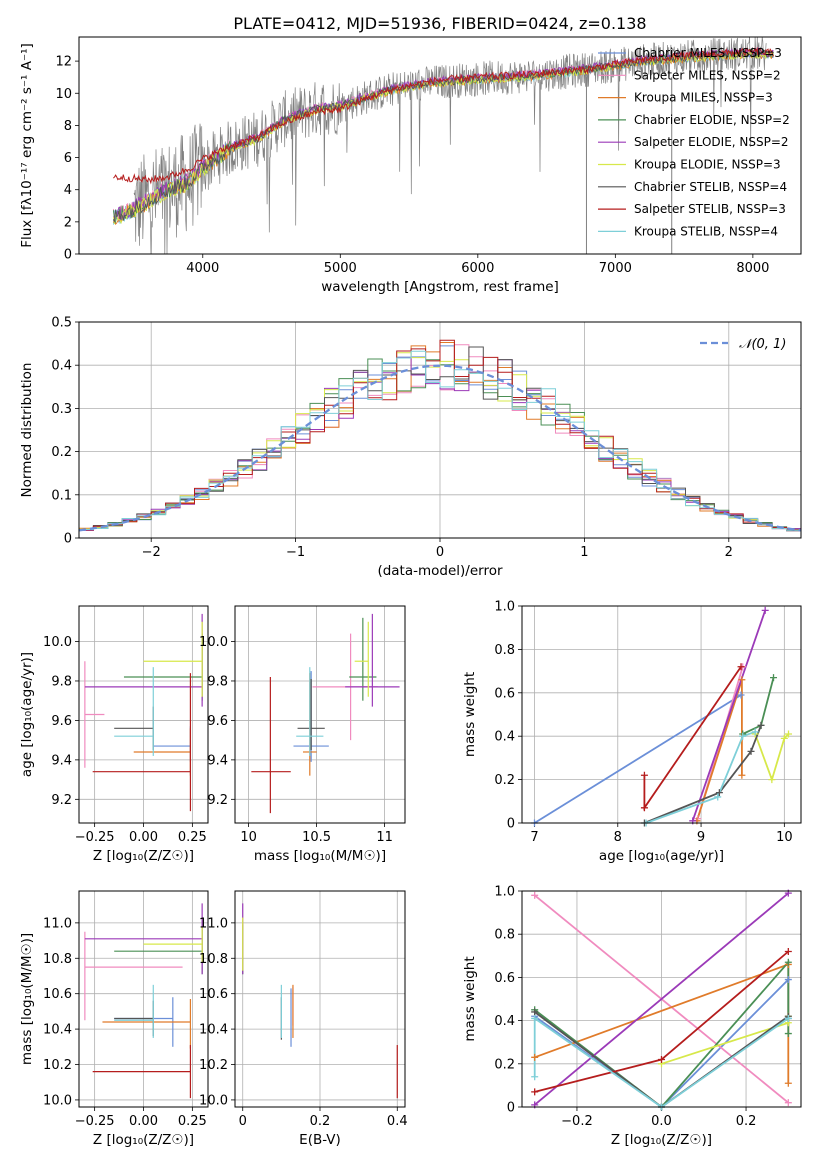 The image size is (819, 1170). I want to click on x-tick-label: 1, so click(584, 552).